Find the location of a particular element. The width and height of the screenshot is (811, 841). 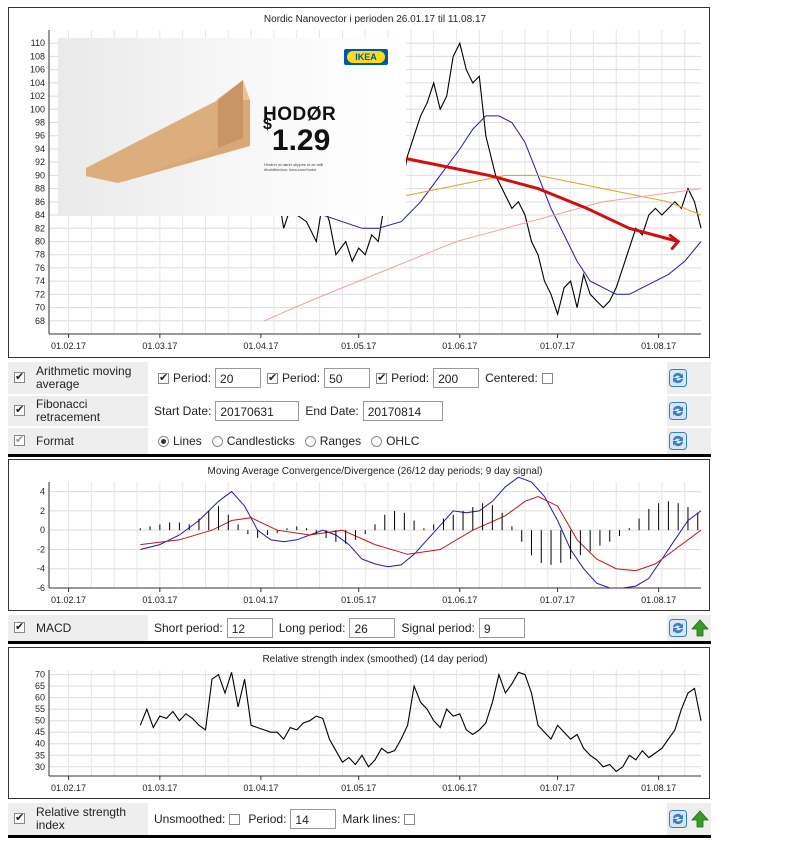

format-ranges-radio is located at coordinates (310, 441).